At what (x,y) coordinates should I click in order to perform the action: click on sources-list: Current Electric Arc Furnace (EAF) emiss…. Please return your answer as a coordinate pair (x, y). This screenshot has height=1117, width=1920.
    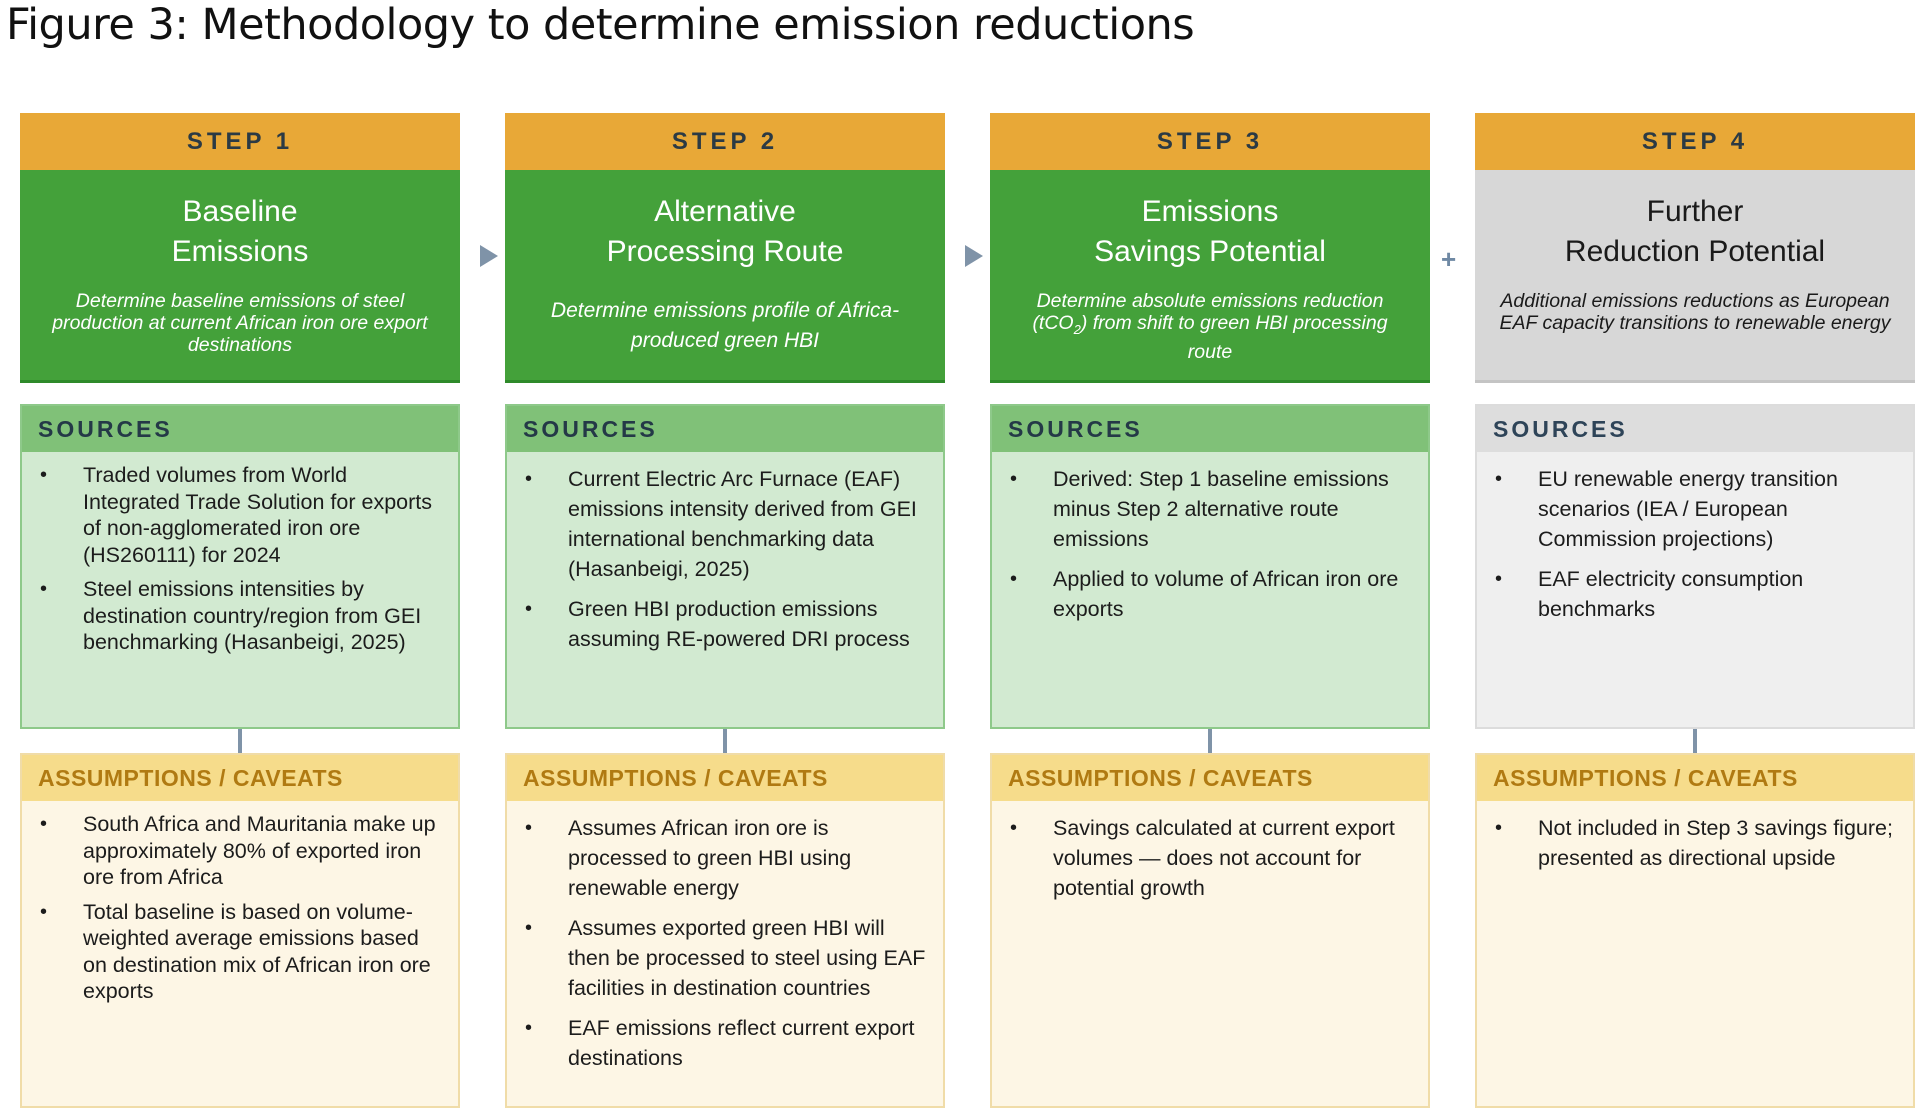
    Looking at the image, I should click on (725, 553).